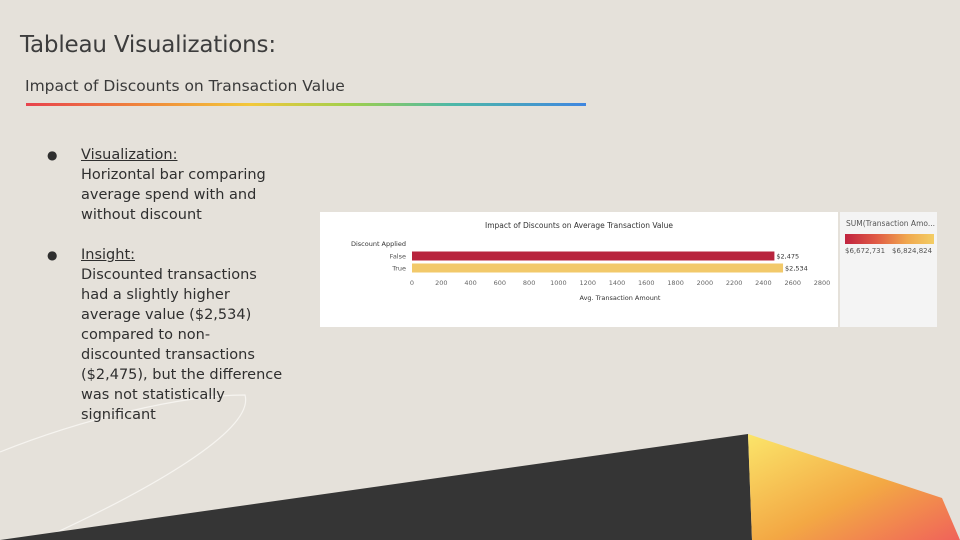 The width and height of the screenshot is (960, 540). Describe the element at coordinates (500, 283) in the screenshot. I see `x-tick-label: 600` at that location.